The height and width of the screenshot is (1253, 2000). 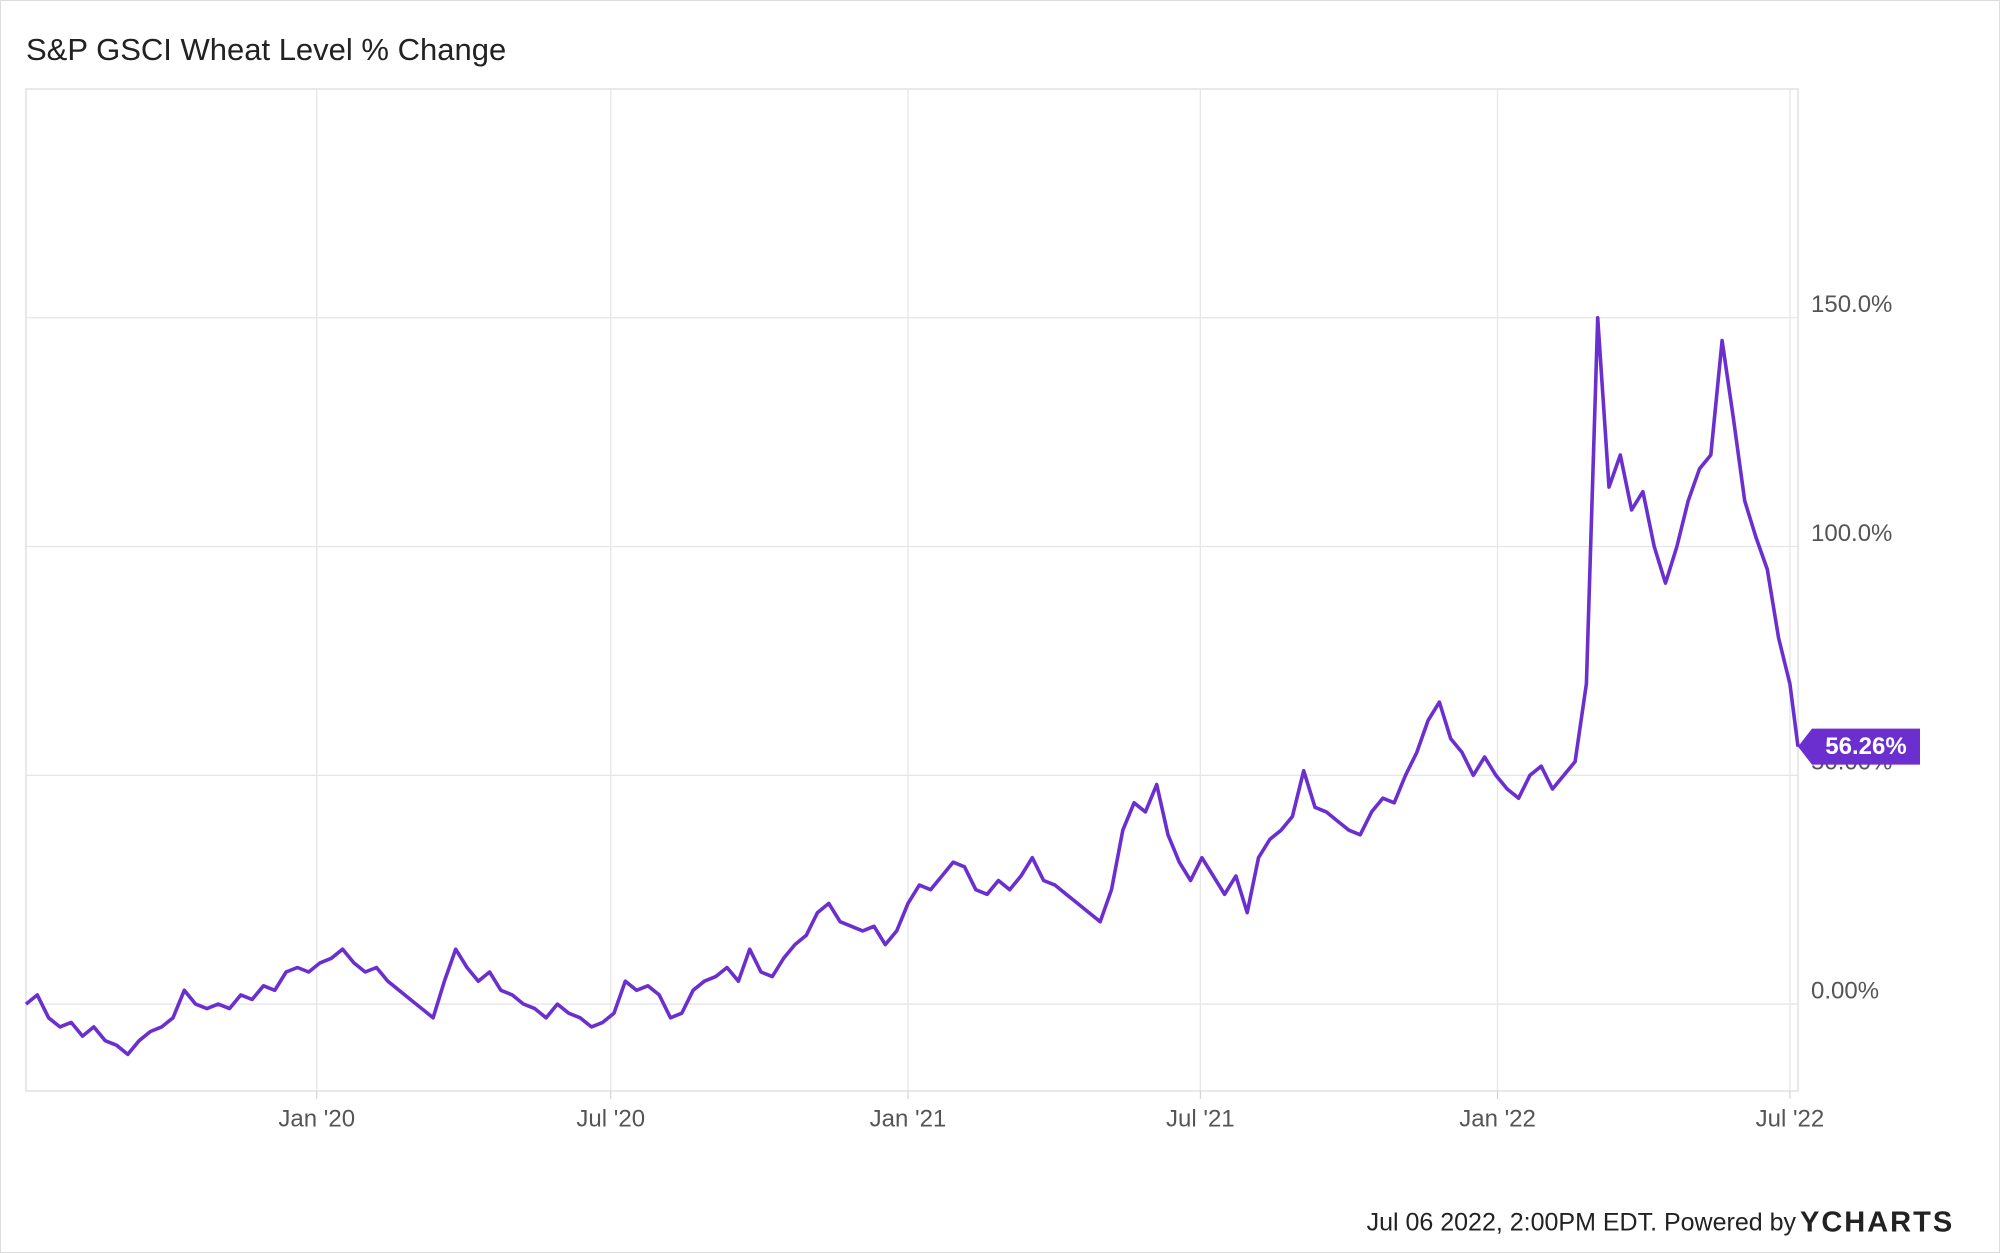 I want to click on value-label: 56.26%, so click(x=1865, y=746).